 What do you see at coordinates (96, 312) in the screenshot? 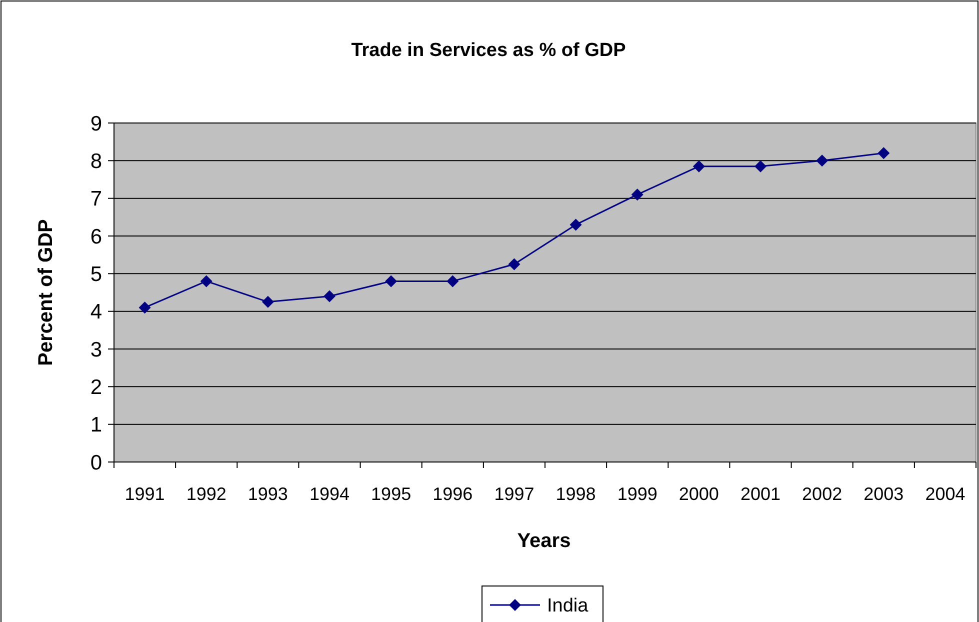
I see `y-tick-label: 4` at bounding box center [96, 312].